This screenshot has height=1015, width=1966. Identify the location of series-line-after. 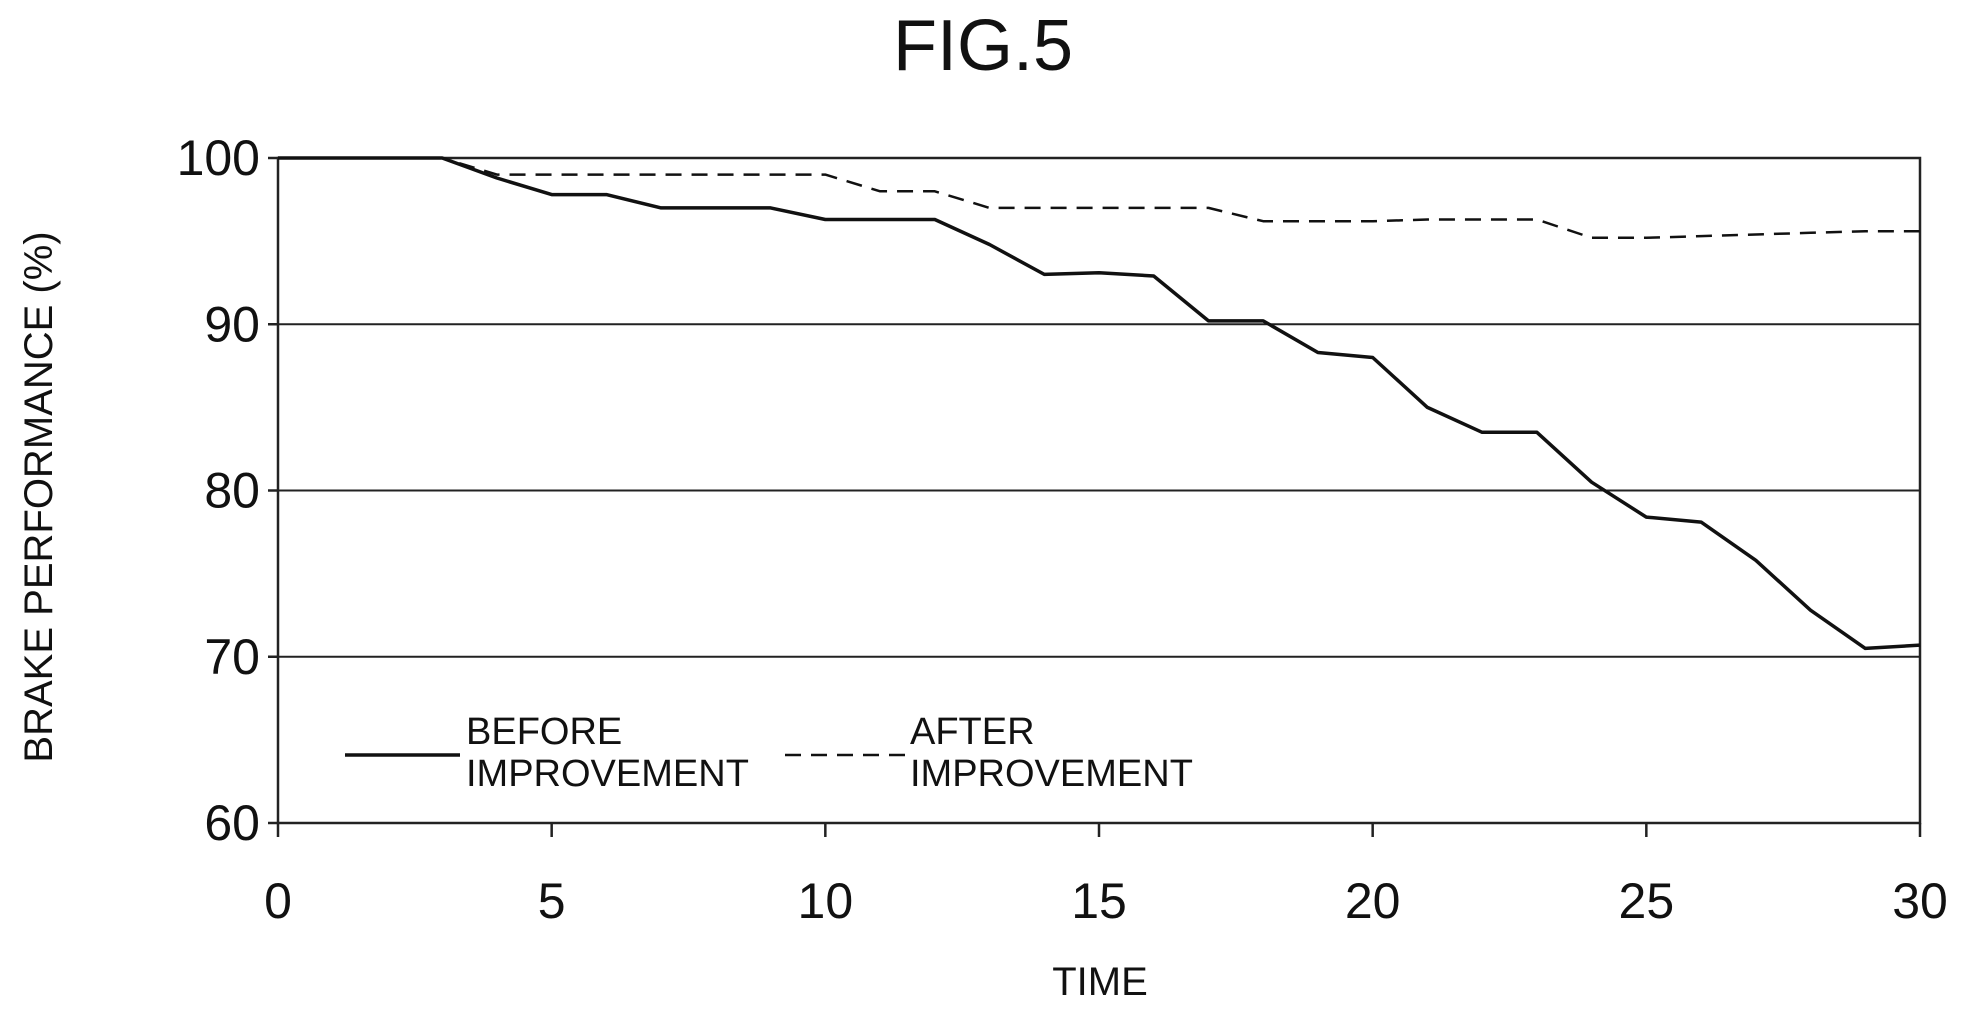
(1099, 198).